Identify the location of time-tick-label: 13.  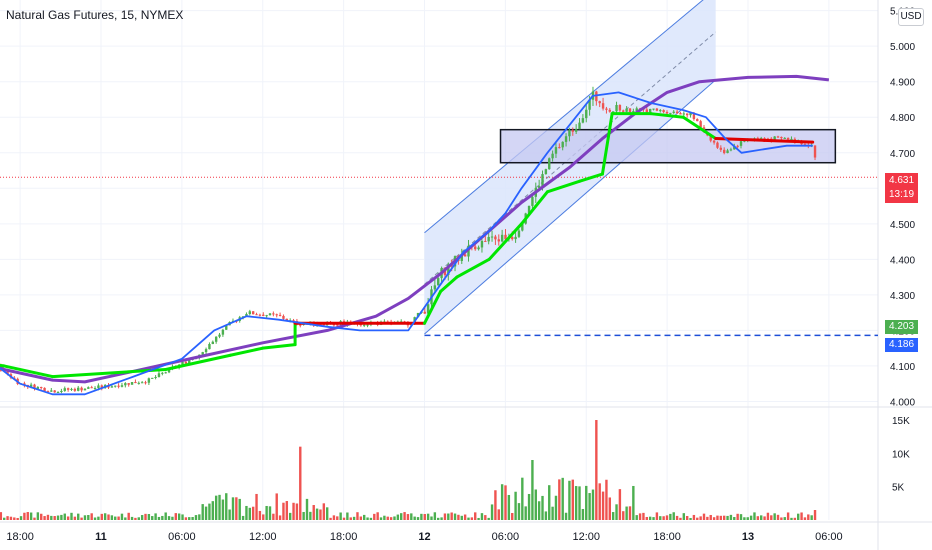
(748, 537).